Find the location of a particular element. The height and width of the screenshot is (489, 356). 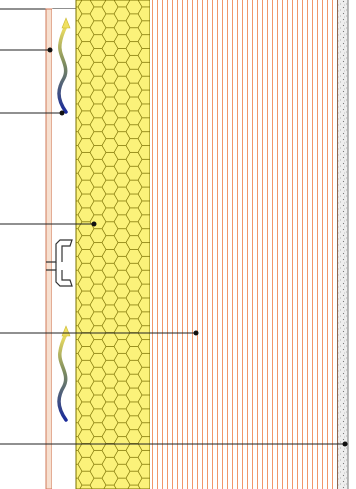

leader-insulation is located at coordinates (48, 224).